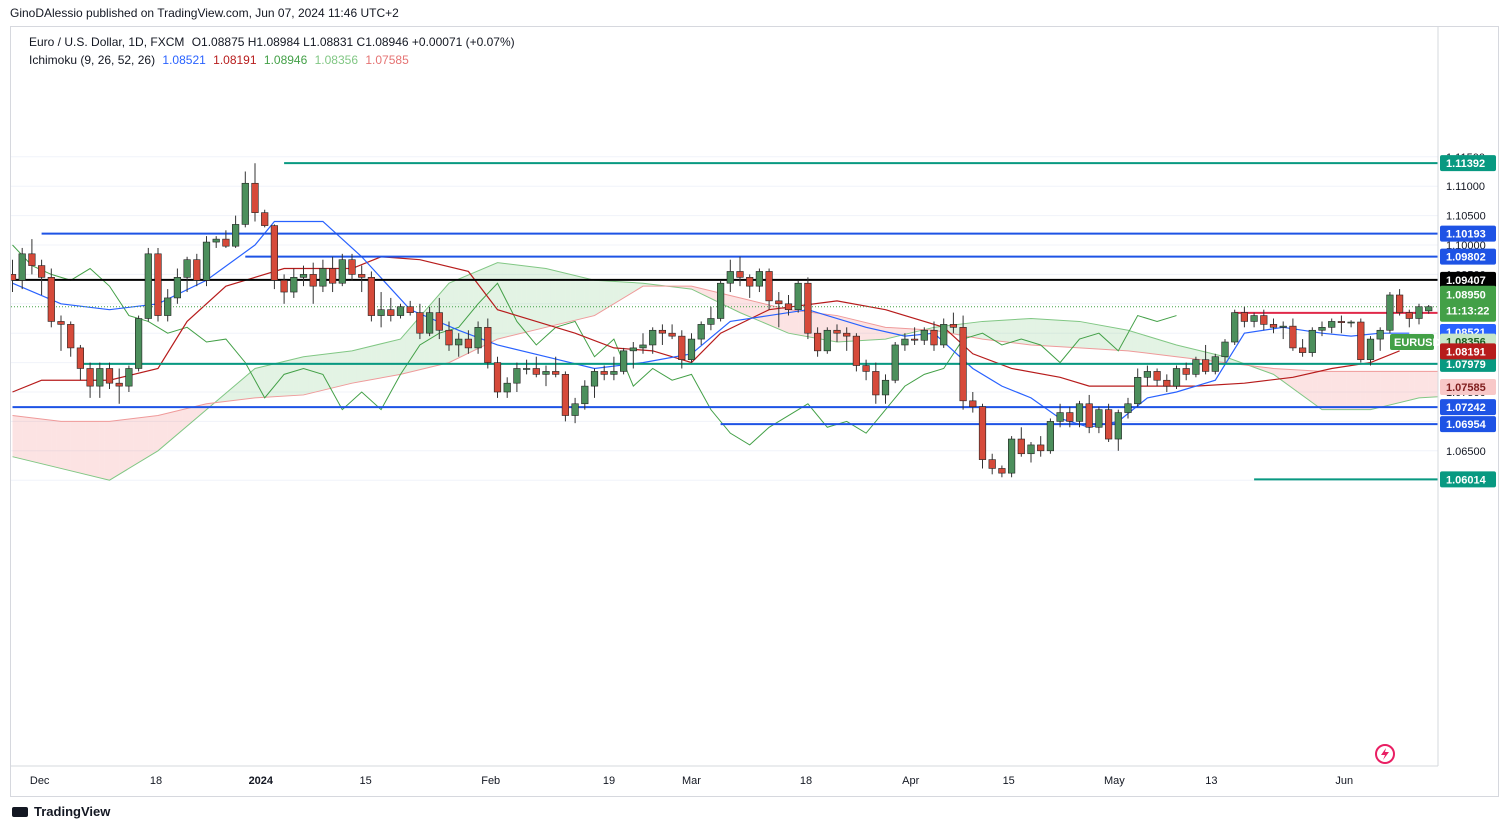  I want to click on level-price-tag-3-text: 1.09407, so click(1466, 281).